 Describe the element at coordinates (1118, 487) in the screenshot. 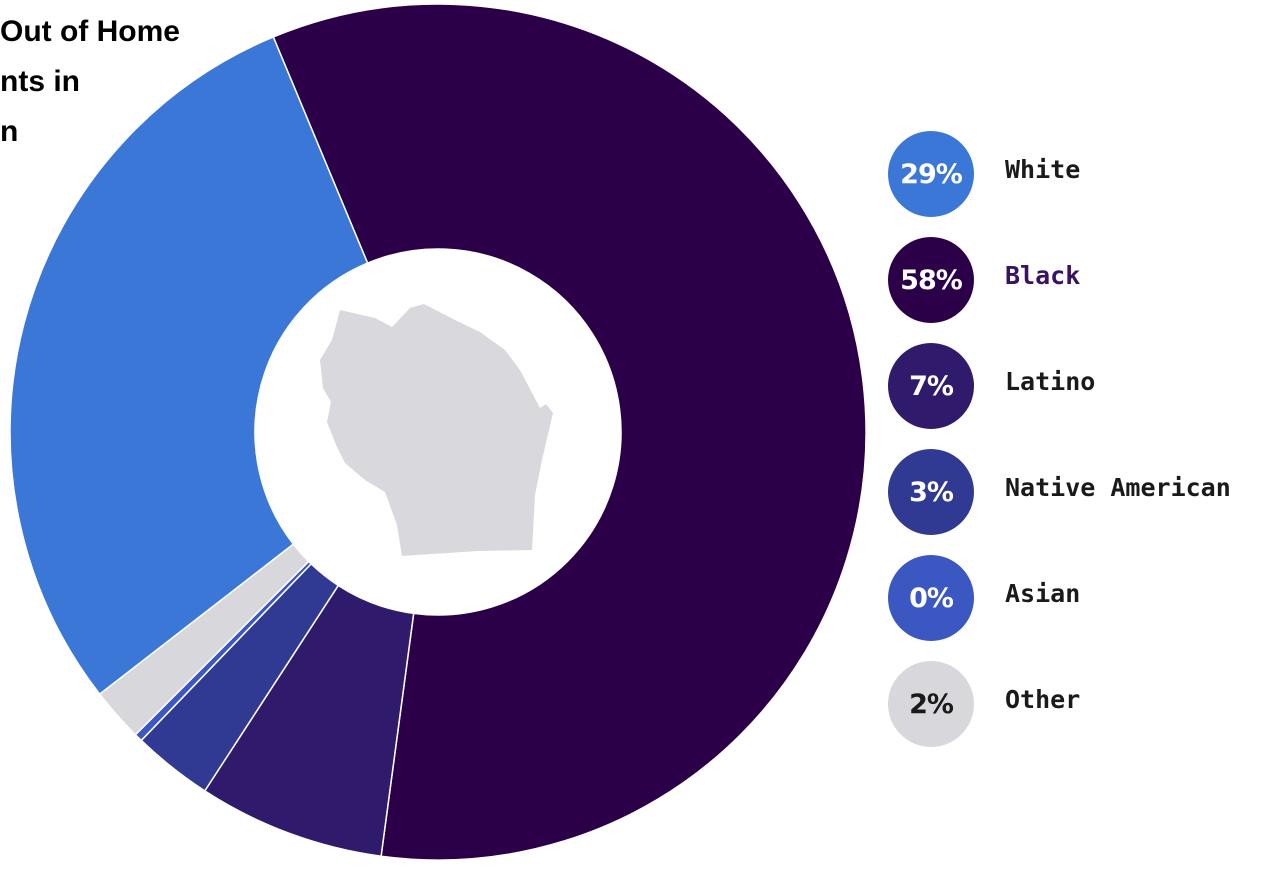

I see `legend-label: Native American` at that location.